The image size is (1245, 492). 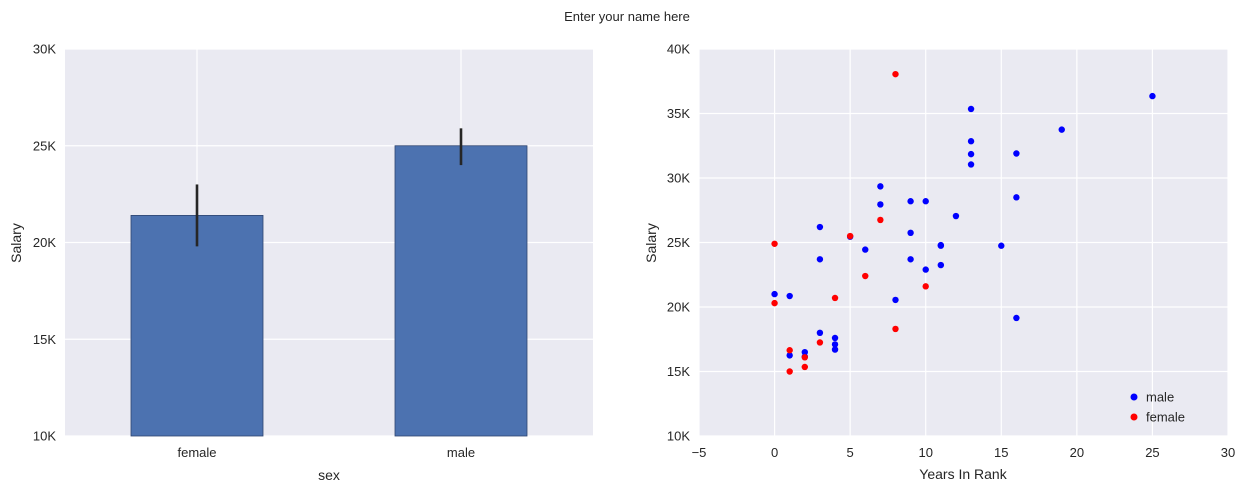 What do you see at coordinates (963, 474) in the screenshot?
I see `scatter-chart-x-axis-label: Years In Rank` at bounding box center [963, 474].